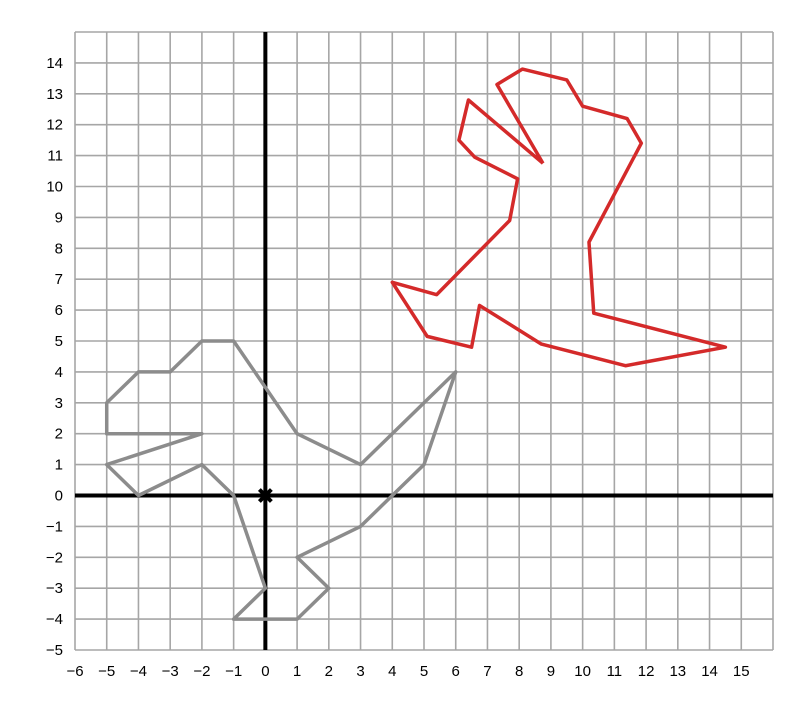  I want to click on x-tick-label: 7, so click(487, 671).